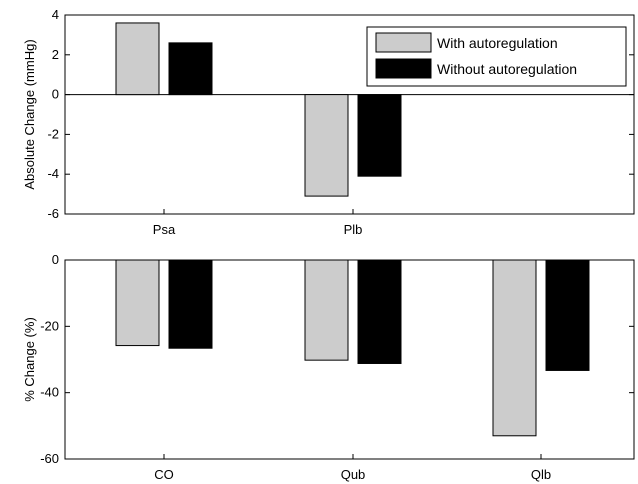  Describe the element at coordinates (49, 458) in the screenshot. I see `bottom-y-tick-label: -60` at that location.